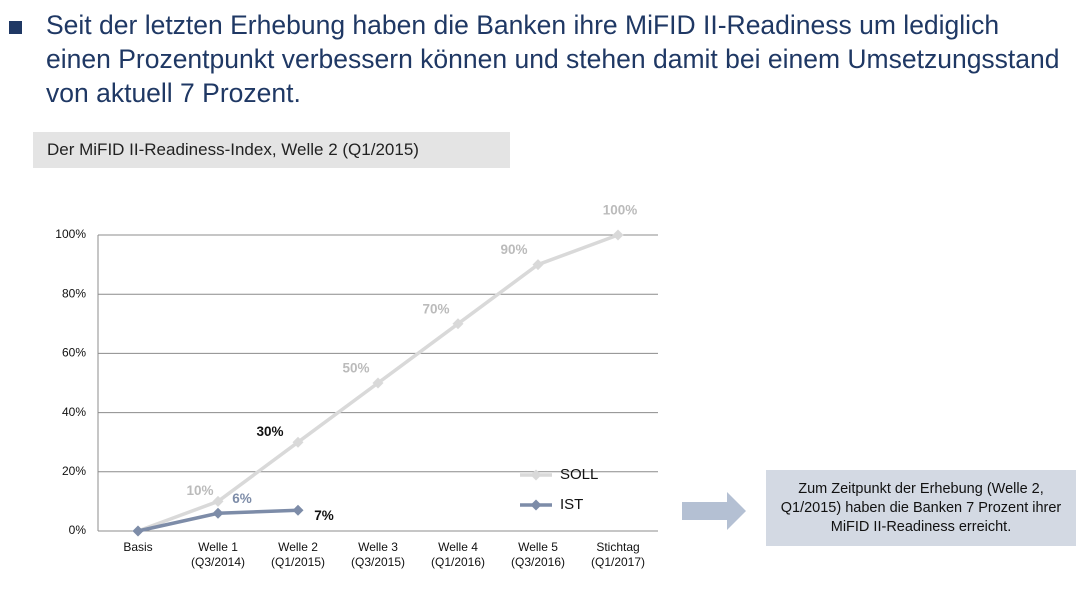 The image size is (1080, 607). I want to click on data-label: 90%, so click(513, 249).